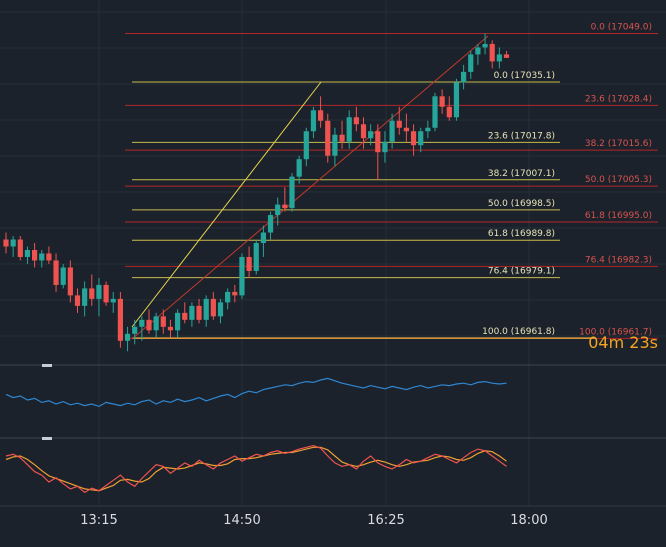 The width and height of the screenshot is (666, 547). What do you see at coordinates (521, 174) in the screenshot?
I see `fib-level-label-primary: 38.2 (17007.1)` at bounding box center [521, 174].